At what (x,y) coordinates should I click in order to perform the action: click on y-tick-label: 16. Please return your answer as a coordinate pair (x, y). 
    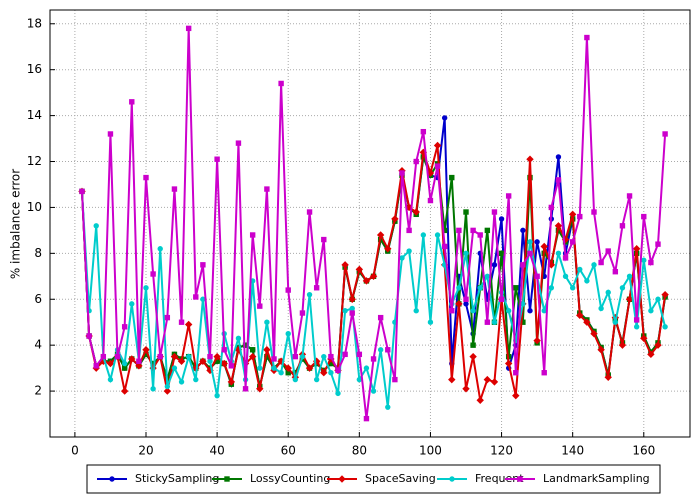
    Looking at the image, I should click on (34, 69).